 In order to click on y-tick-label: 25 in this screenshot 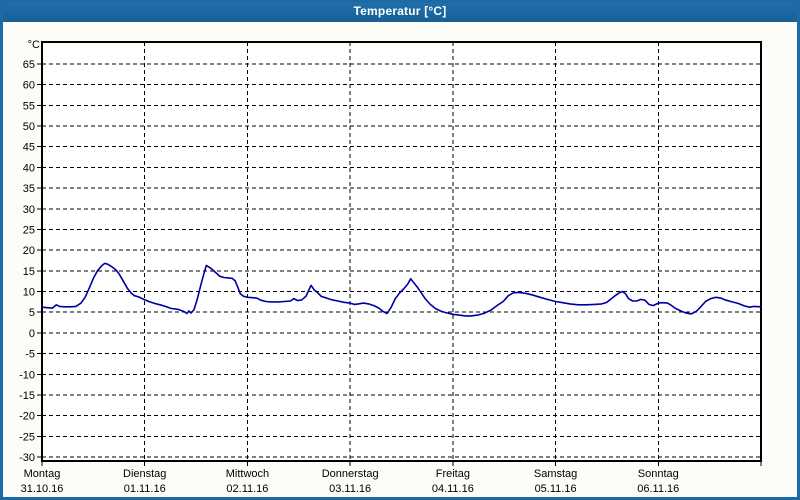, I will do `click(29, 230)`.